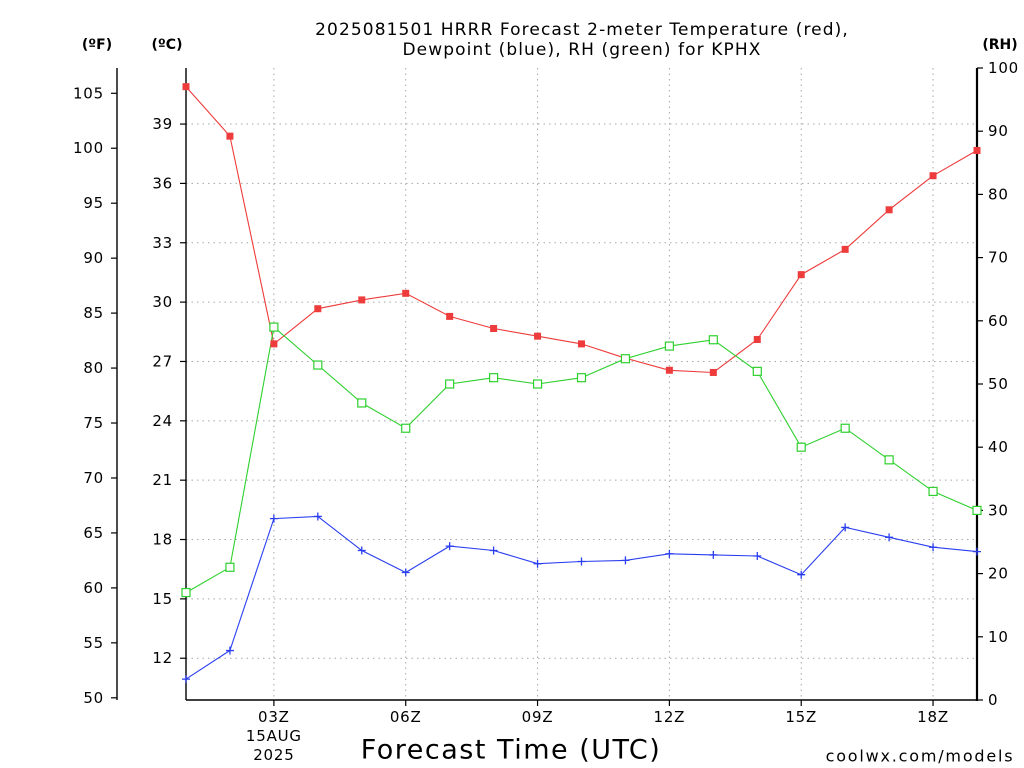  Describe the element at coordinates (93, 203) in the screenshot. I see `fahrenheit-tick-label: 95` at that location.